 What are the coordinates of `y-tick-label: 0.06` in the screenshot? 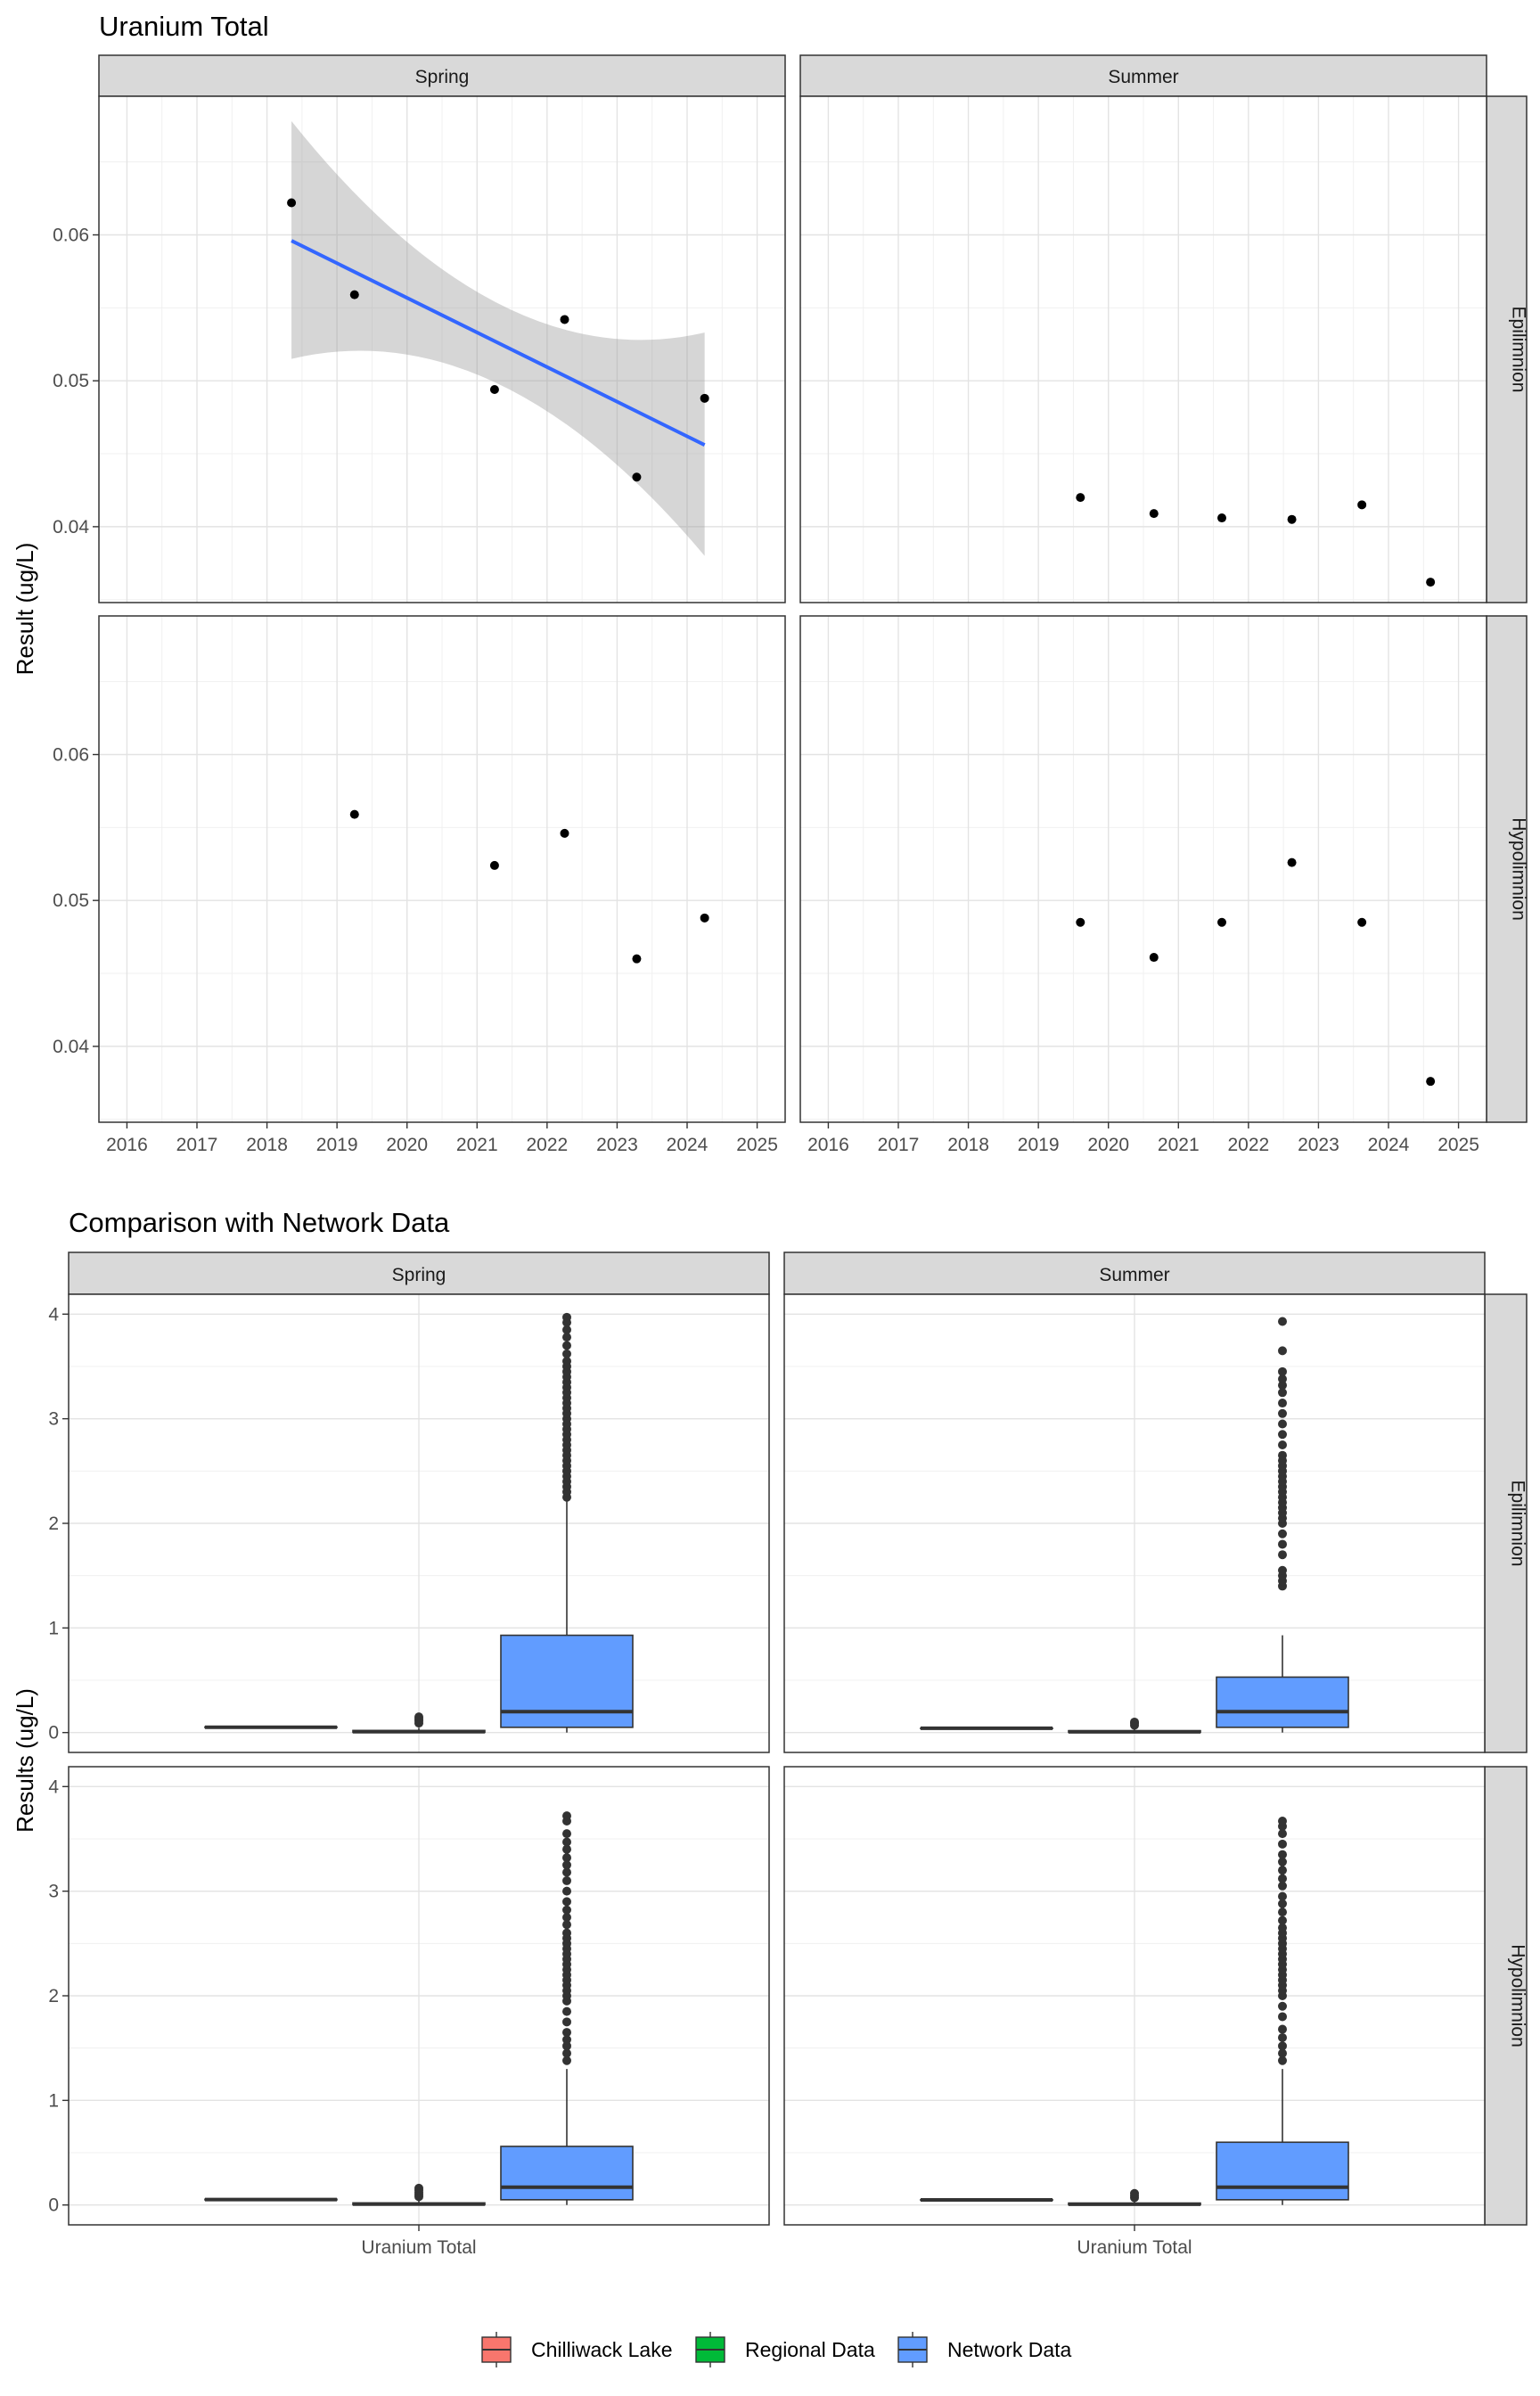 It's located at (71, 236).